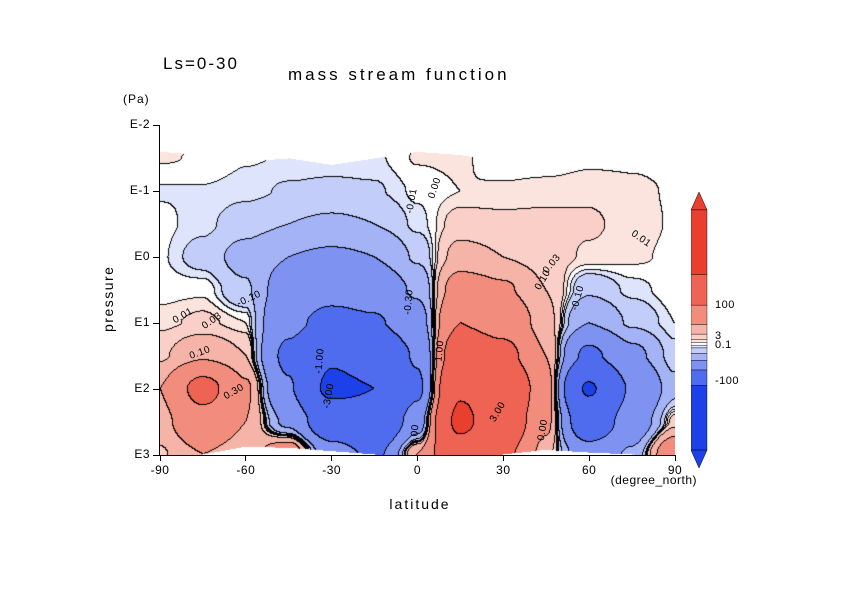 The image size is (842, 595). What do you see at coordinates (420, 504) in the screenshot?
I see `latitude-axis-label: latitude` at bounding box center [420, 504].